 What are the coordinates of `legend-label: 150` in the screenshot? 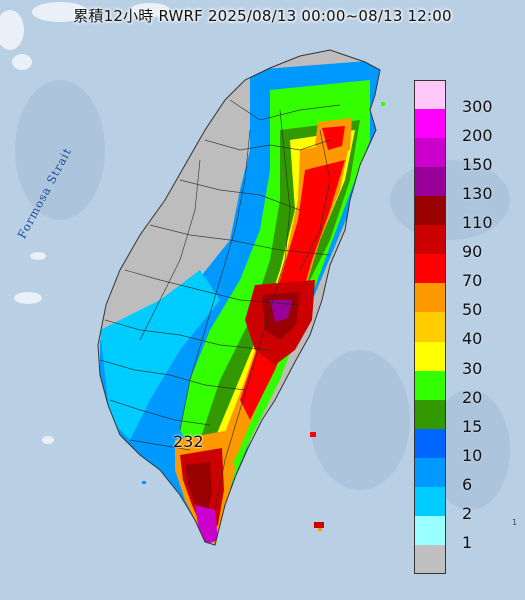 It's located at (477, 165).